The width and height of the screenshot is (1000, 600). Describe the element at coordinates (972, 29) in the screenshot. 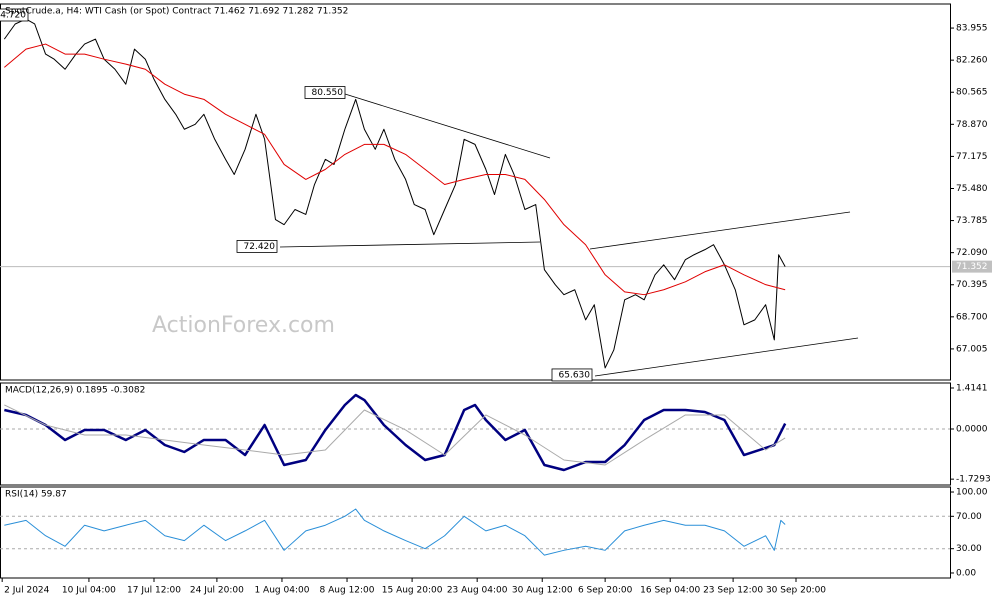

I see `y-tick-label: 83.955` at that location.